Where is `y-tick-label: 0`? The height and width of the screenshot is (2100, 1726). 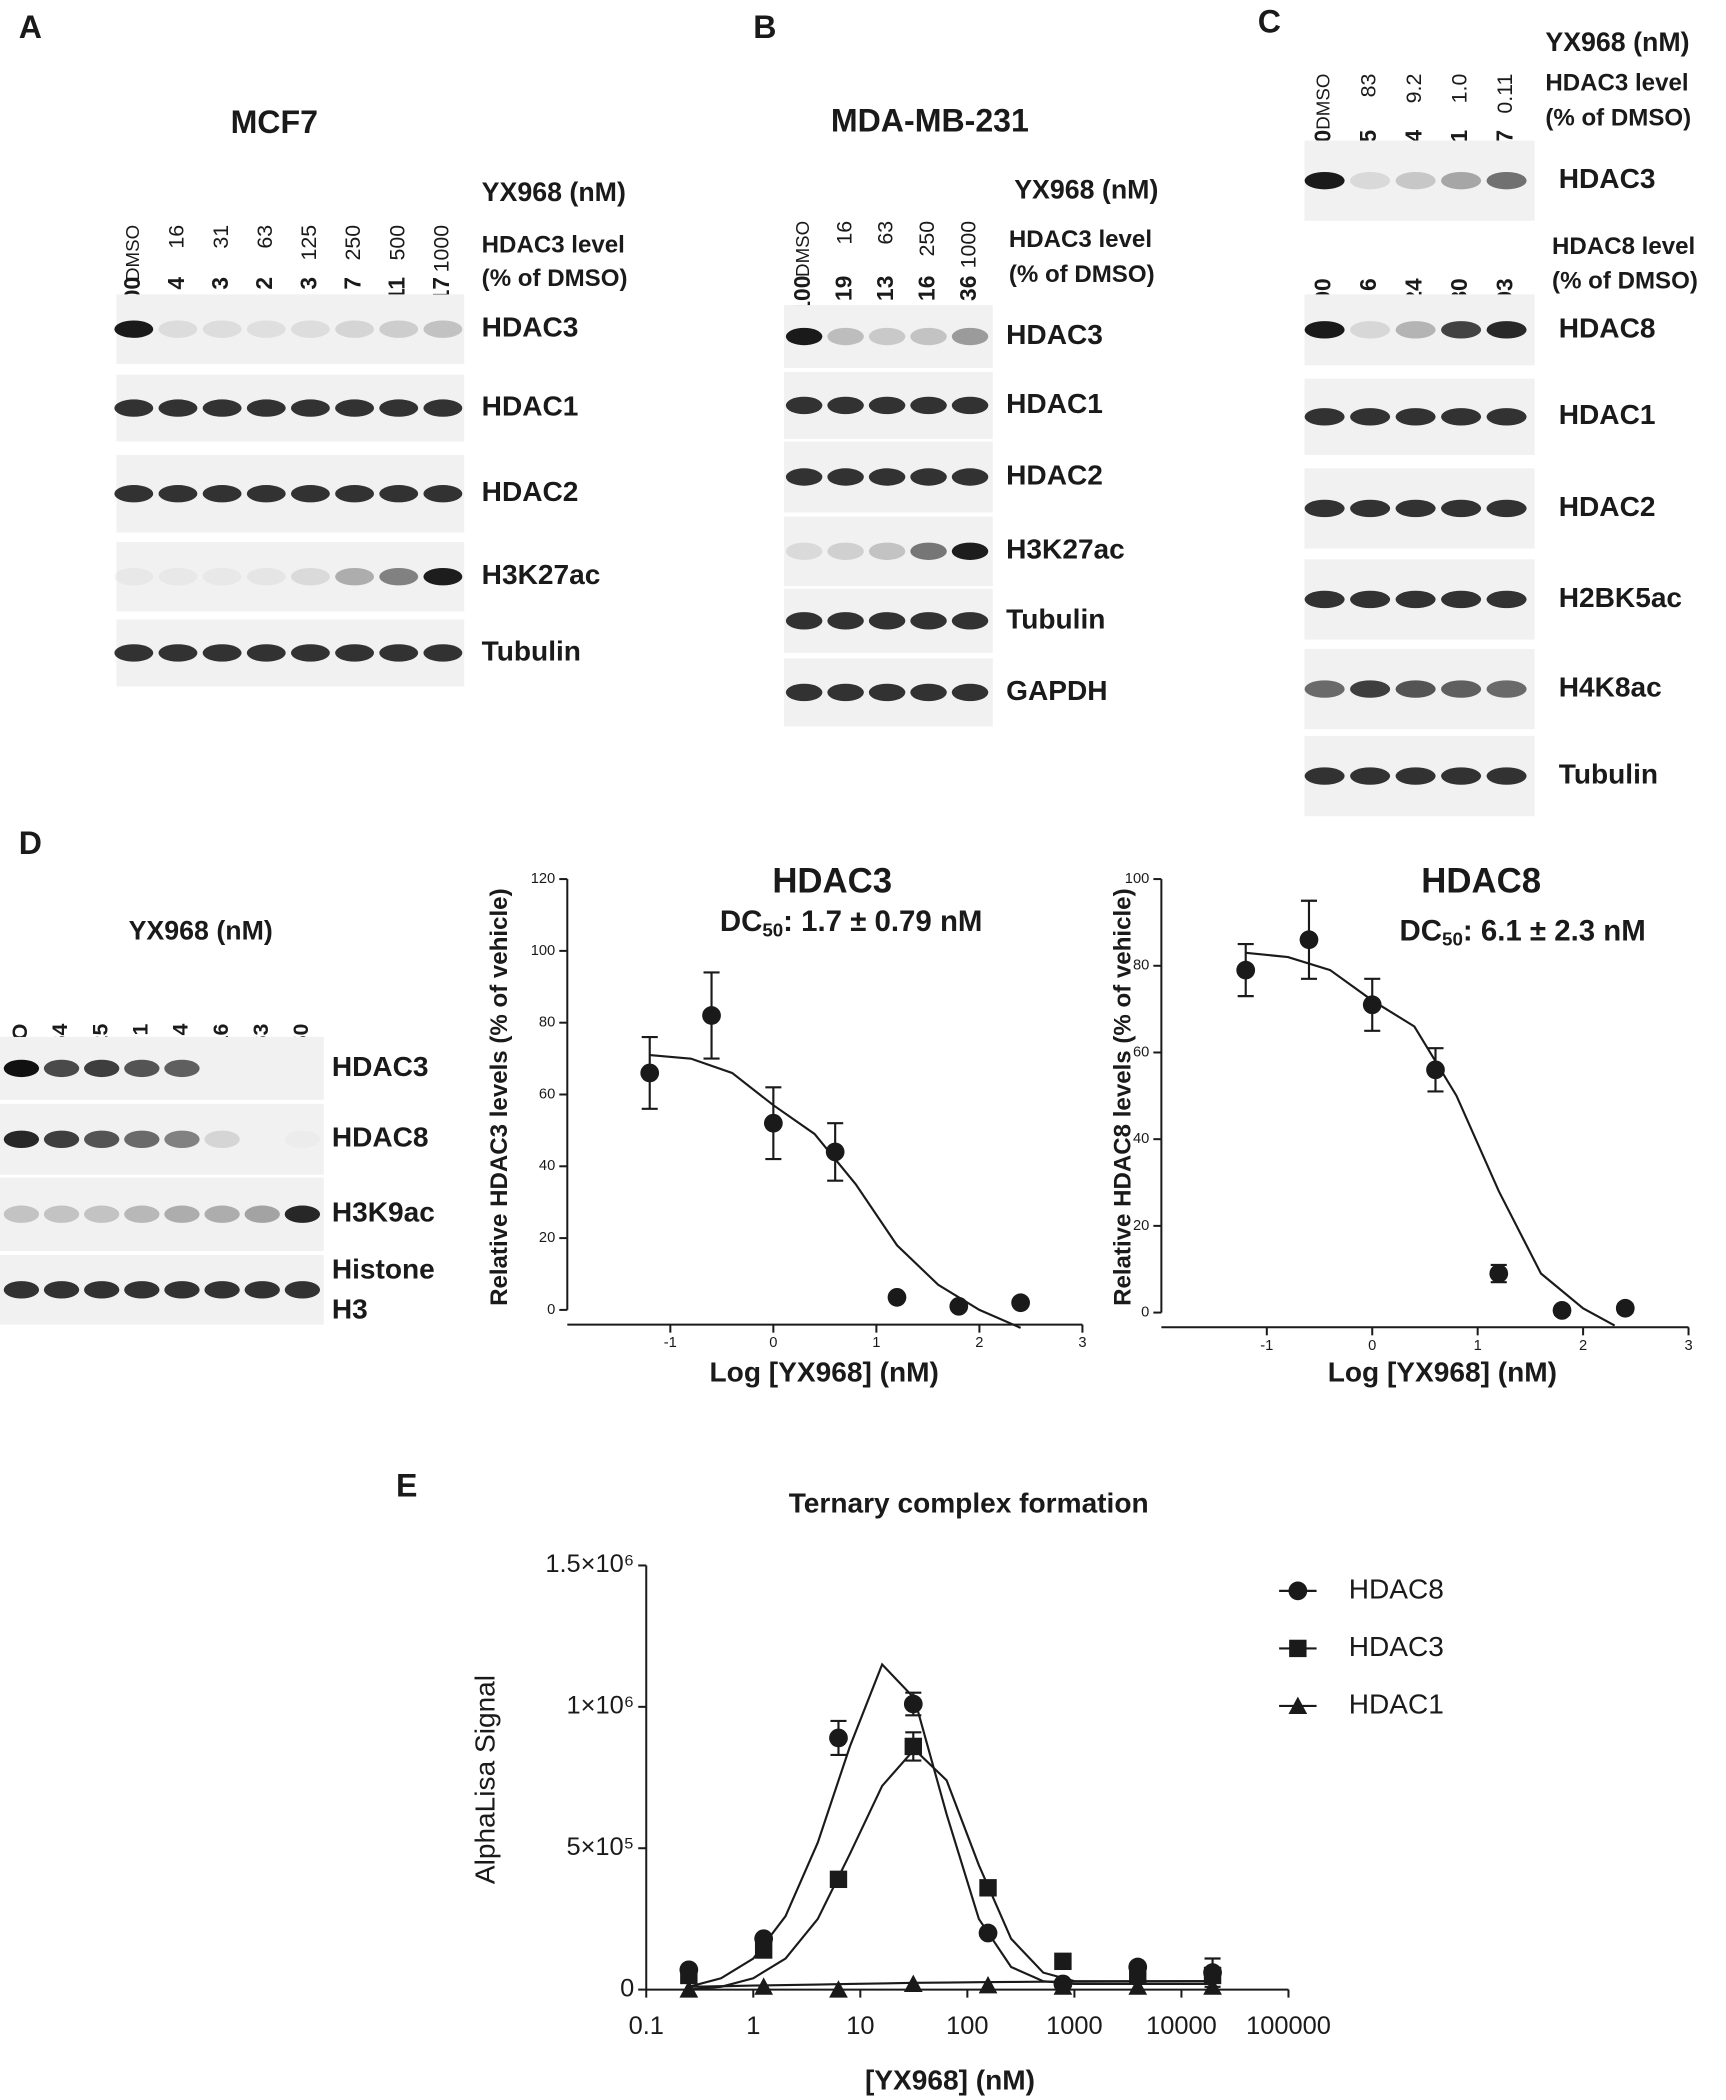 y-tick-label: 0 is located at coordinates (1145, 1312).